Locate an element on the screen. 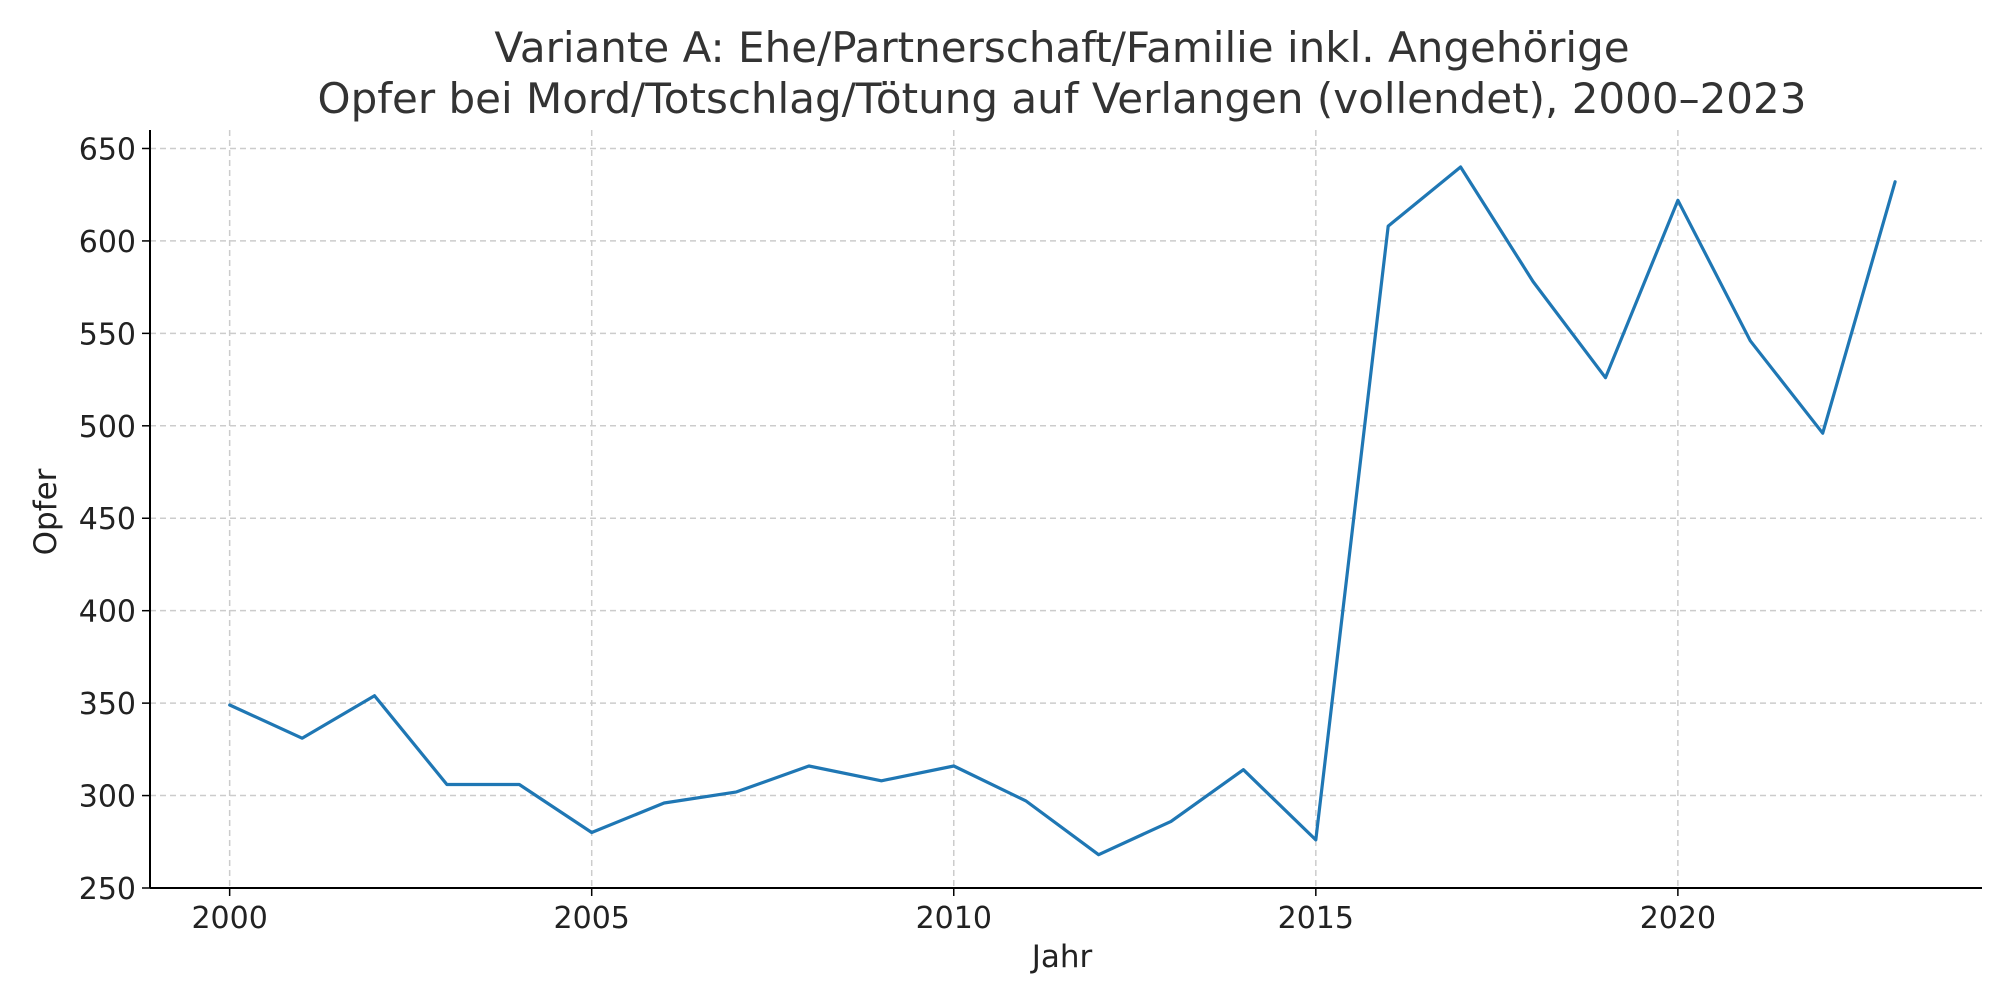 This screenshot has height=1000, width=2000. y-axis-label: Opfer is located at coordinates (46, 511).